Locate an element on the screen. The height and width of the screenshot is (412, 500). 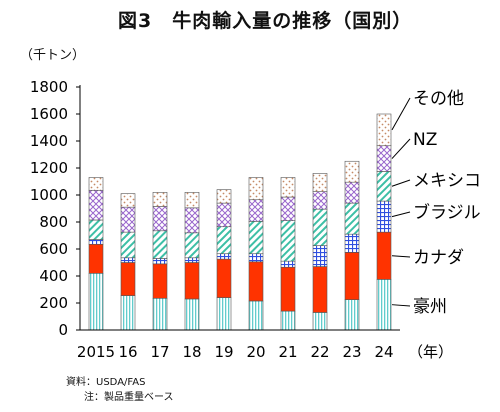
y-tick-label: 400 is located at coordinates (53, 276).